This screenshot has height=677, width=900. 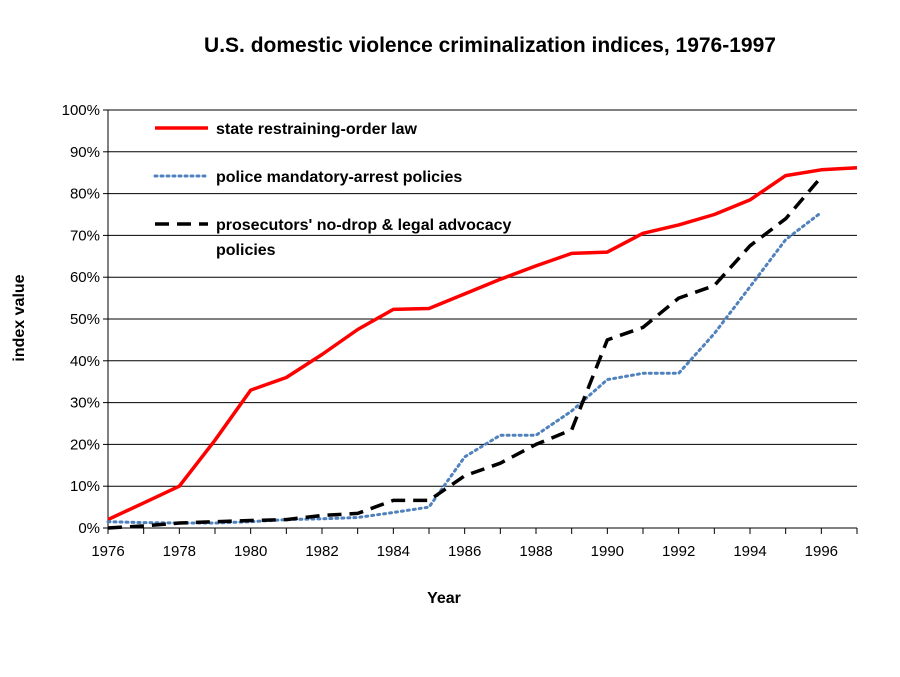 I want to click on y-tick-label: 100%, so click(x=81, y=110).